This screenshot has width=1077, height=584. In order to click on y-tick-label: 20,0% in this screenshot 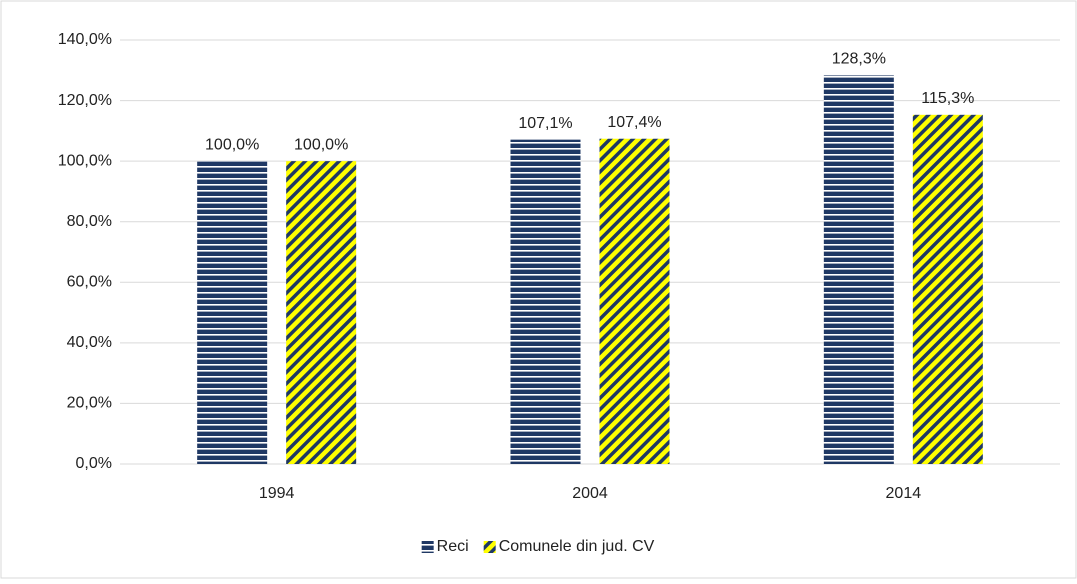, I will do `click(89, 403)`.